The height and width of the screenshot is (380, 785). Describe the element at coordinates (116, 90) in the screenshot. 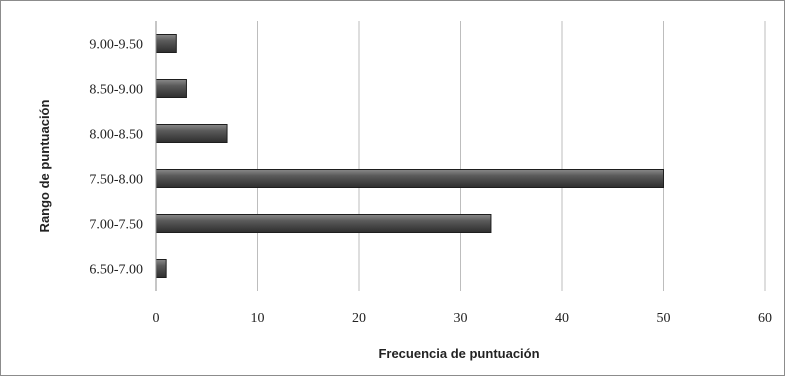

I see `y-tick-label: 8.50-9.00` at that location.